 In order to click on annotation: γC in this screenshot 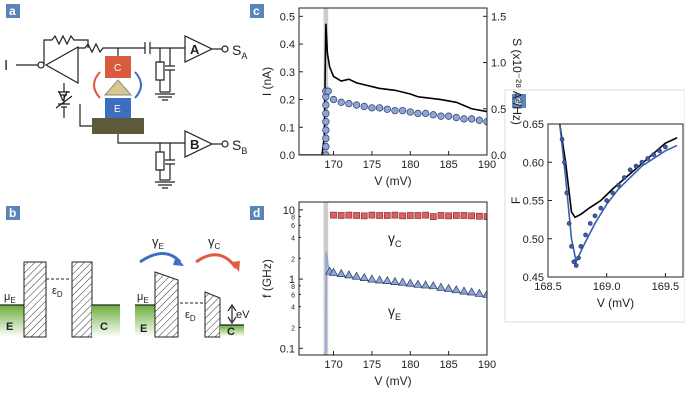, I will do `click(395, 239)`.